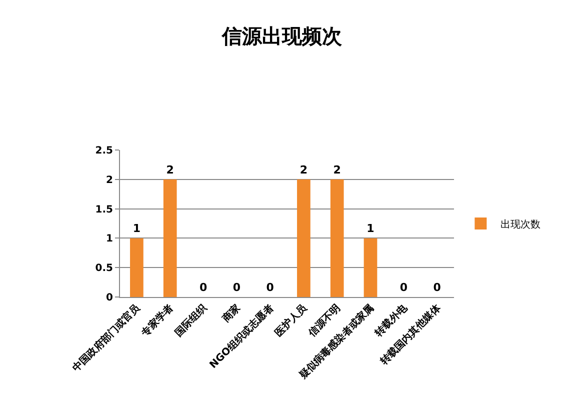 The width and height of the screenshot is (564, 417). I want to click on y-tick-label: 0.5, so click(104, 268).